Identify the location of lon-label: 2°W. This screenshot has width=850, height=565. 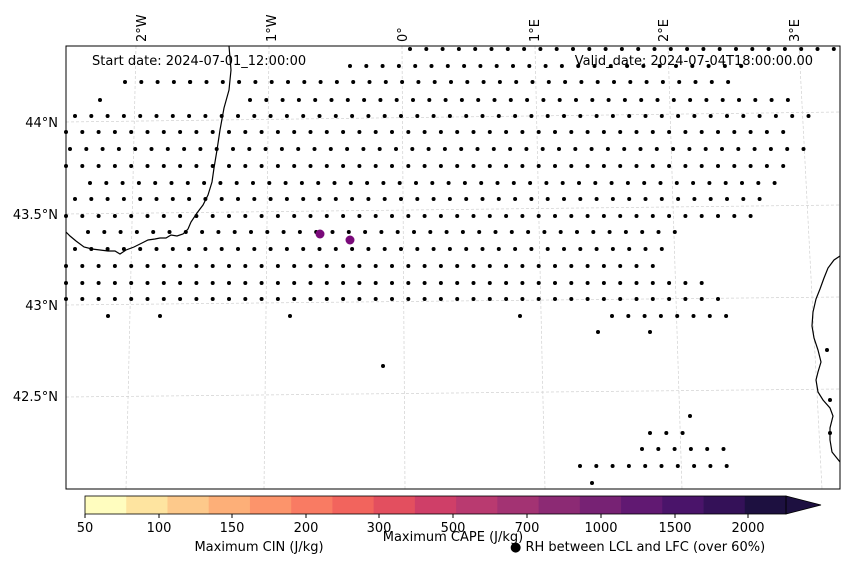
(142, 28).